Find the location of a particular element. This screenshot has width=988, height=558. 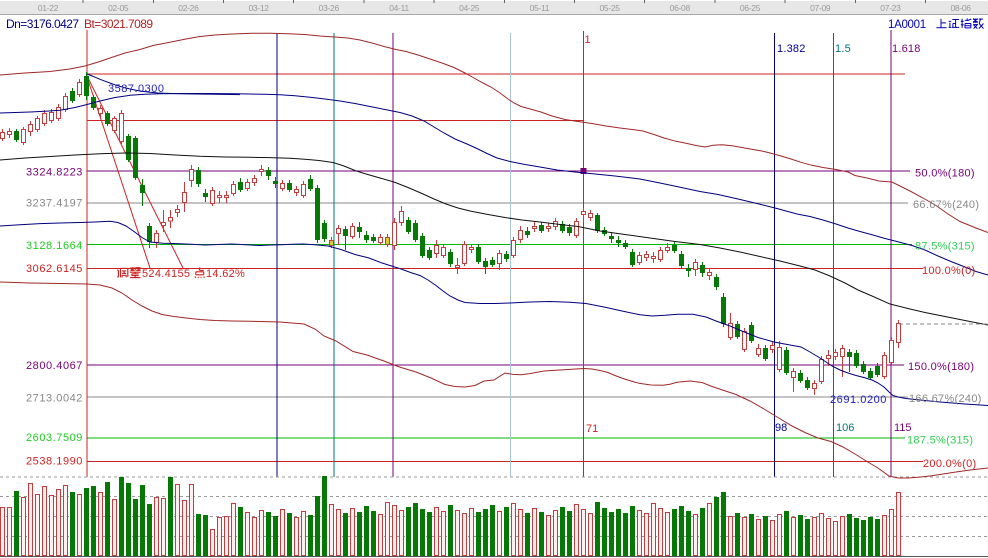

svg-text: 04-11 is located at coordinates (399, 8).